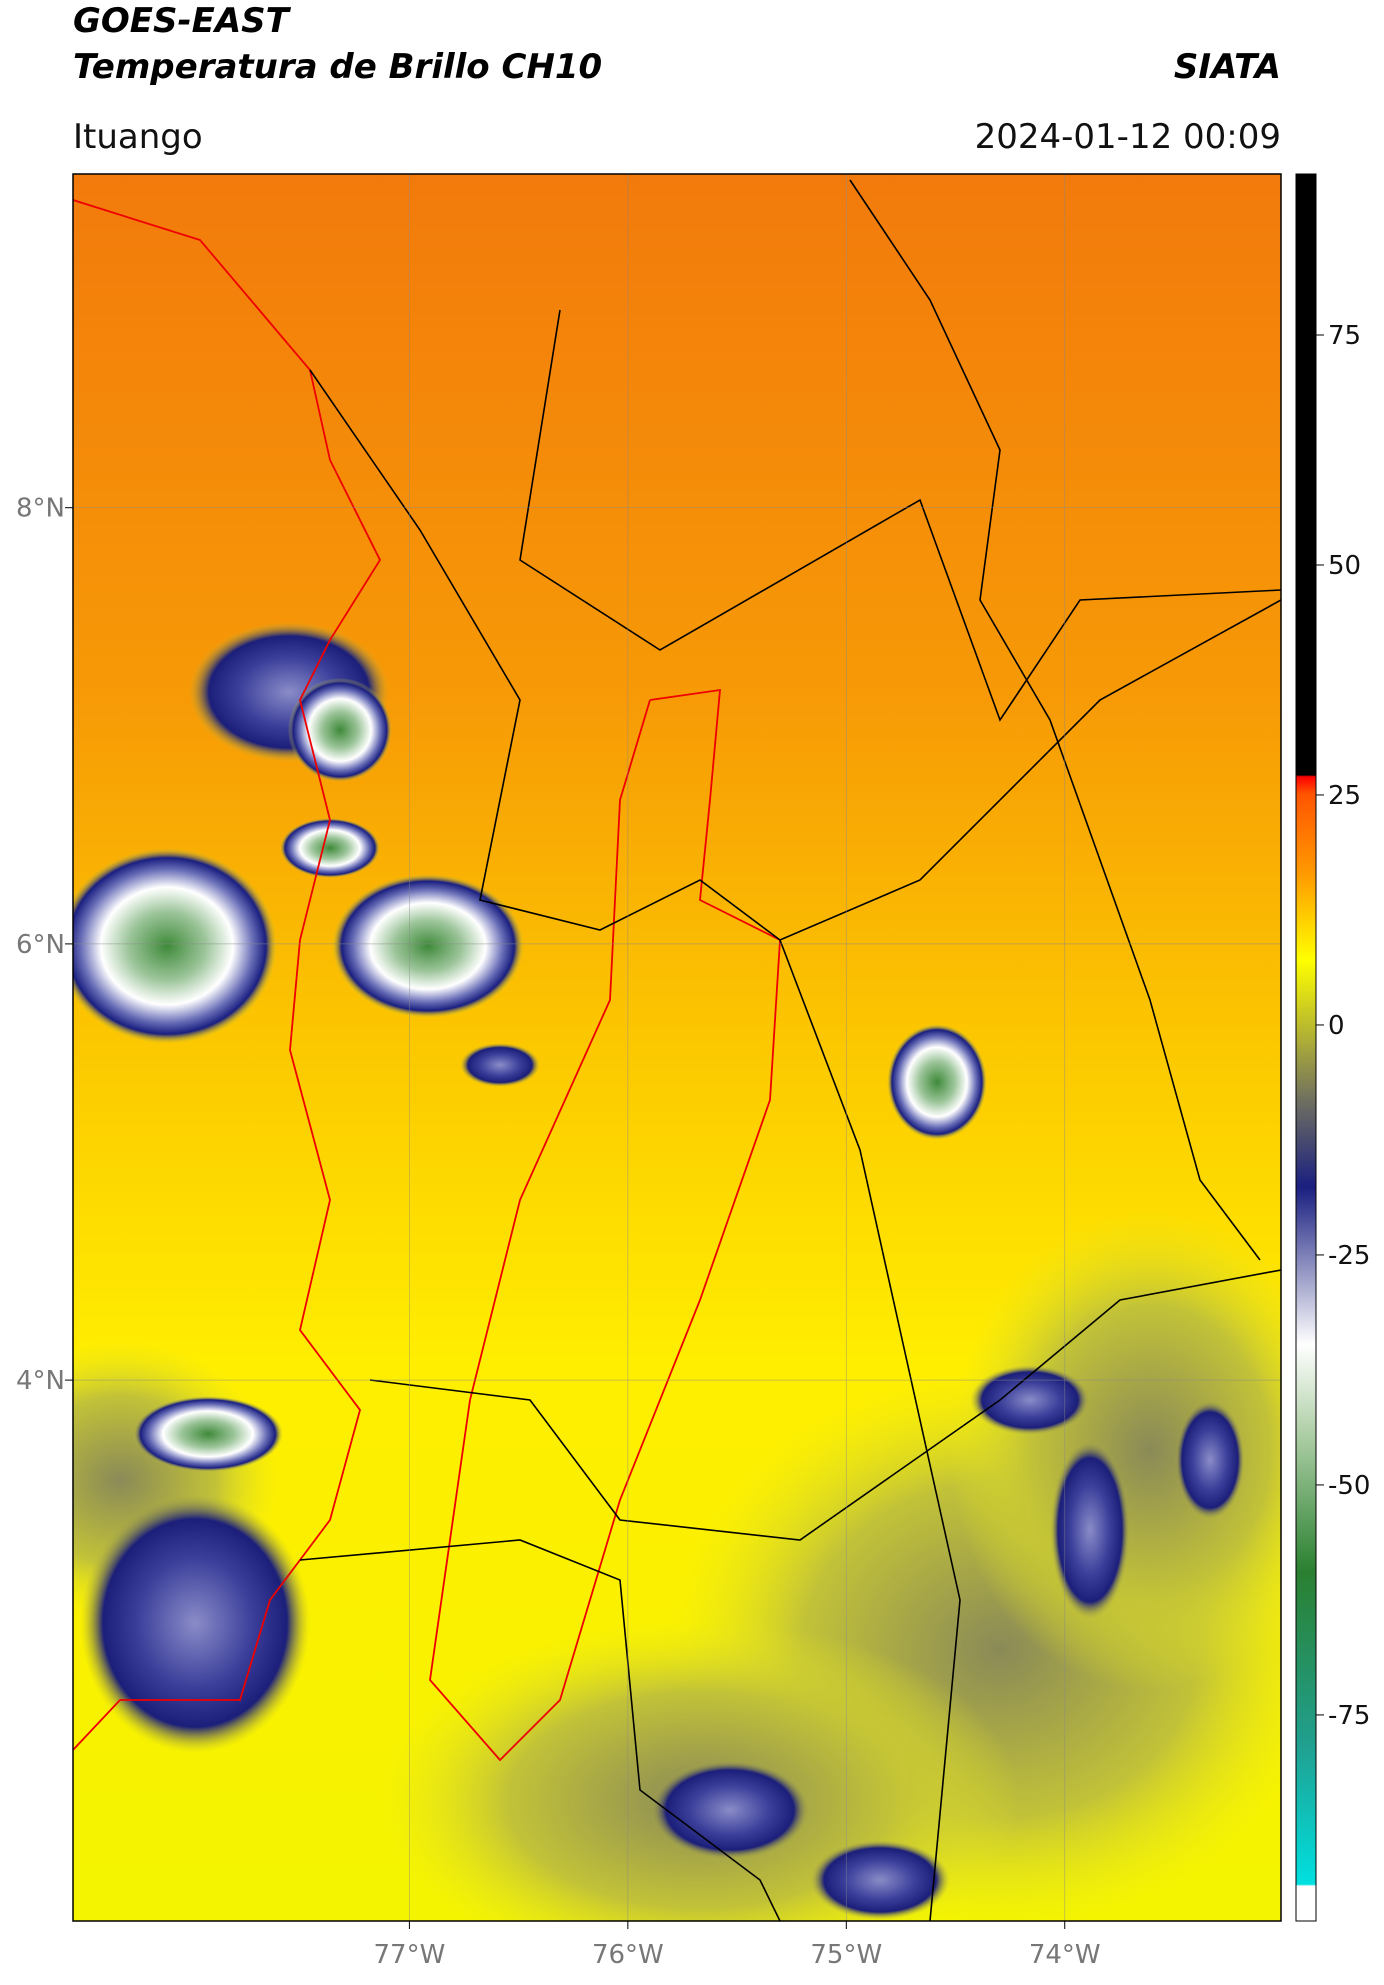 Image resolution: width=1384 pixels, height=1985 pixels. I want to click on y-tick-label: 4°N, so click(40, 1381).